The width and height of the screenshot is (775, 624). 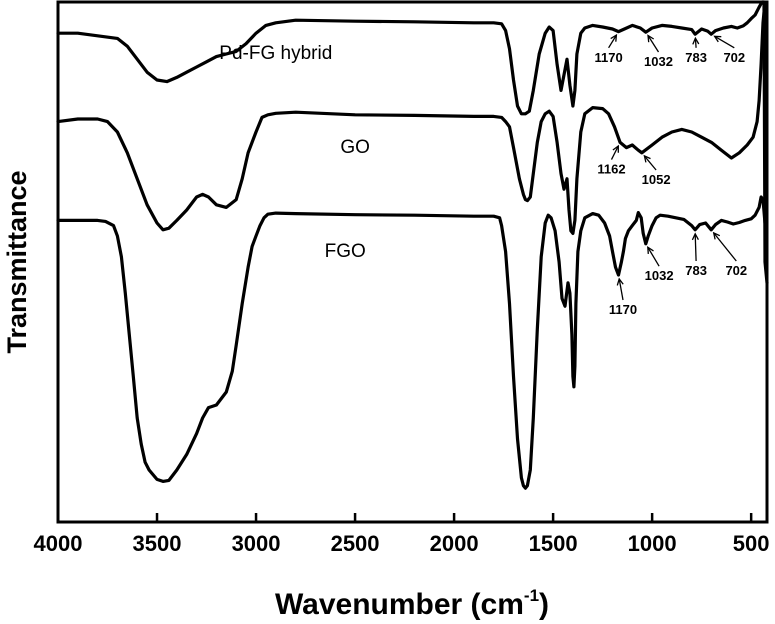 I want to click on x-tick-label: 2000, so click(x=454, y=543).